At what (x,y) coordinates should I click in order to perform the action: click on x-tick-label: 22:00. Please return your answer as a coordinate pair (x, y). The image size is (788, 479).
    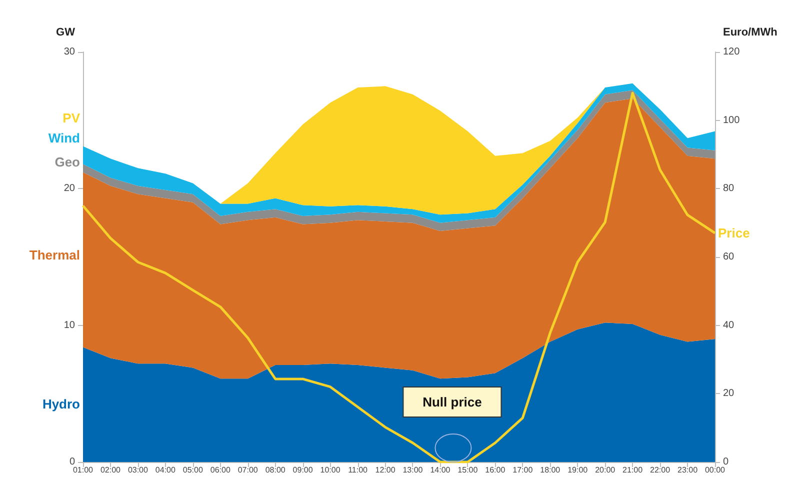
    Looking at the image, I should click on (660, 470).